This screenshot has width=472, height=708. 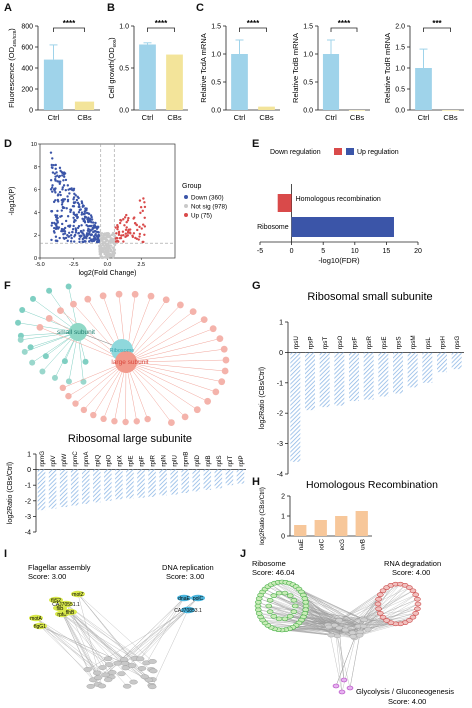 What do you see at coordinates (186, 459) in the screenshot?
I see `x-tick-label: rpmB` at bounding box center [186, 459].